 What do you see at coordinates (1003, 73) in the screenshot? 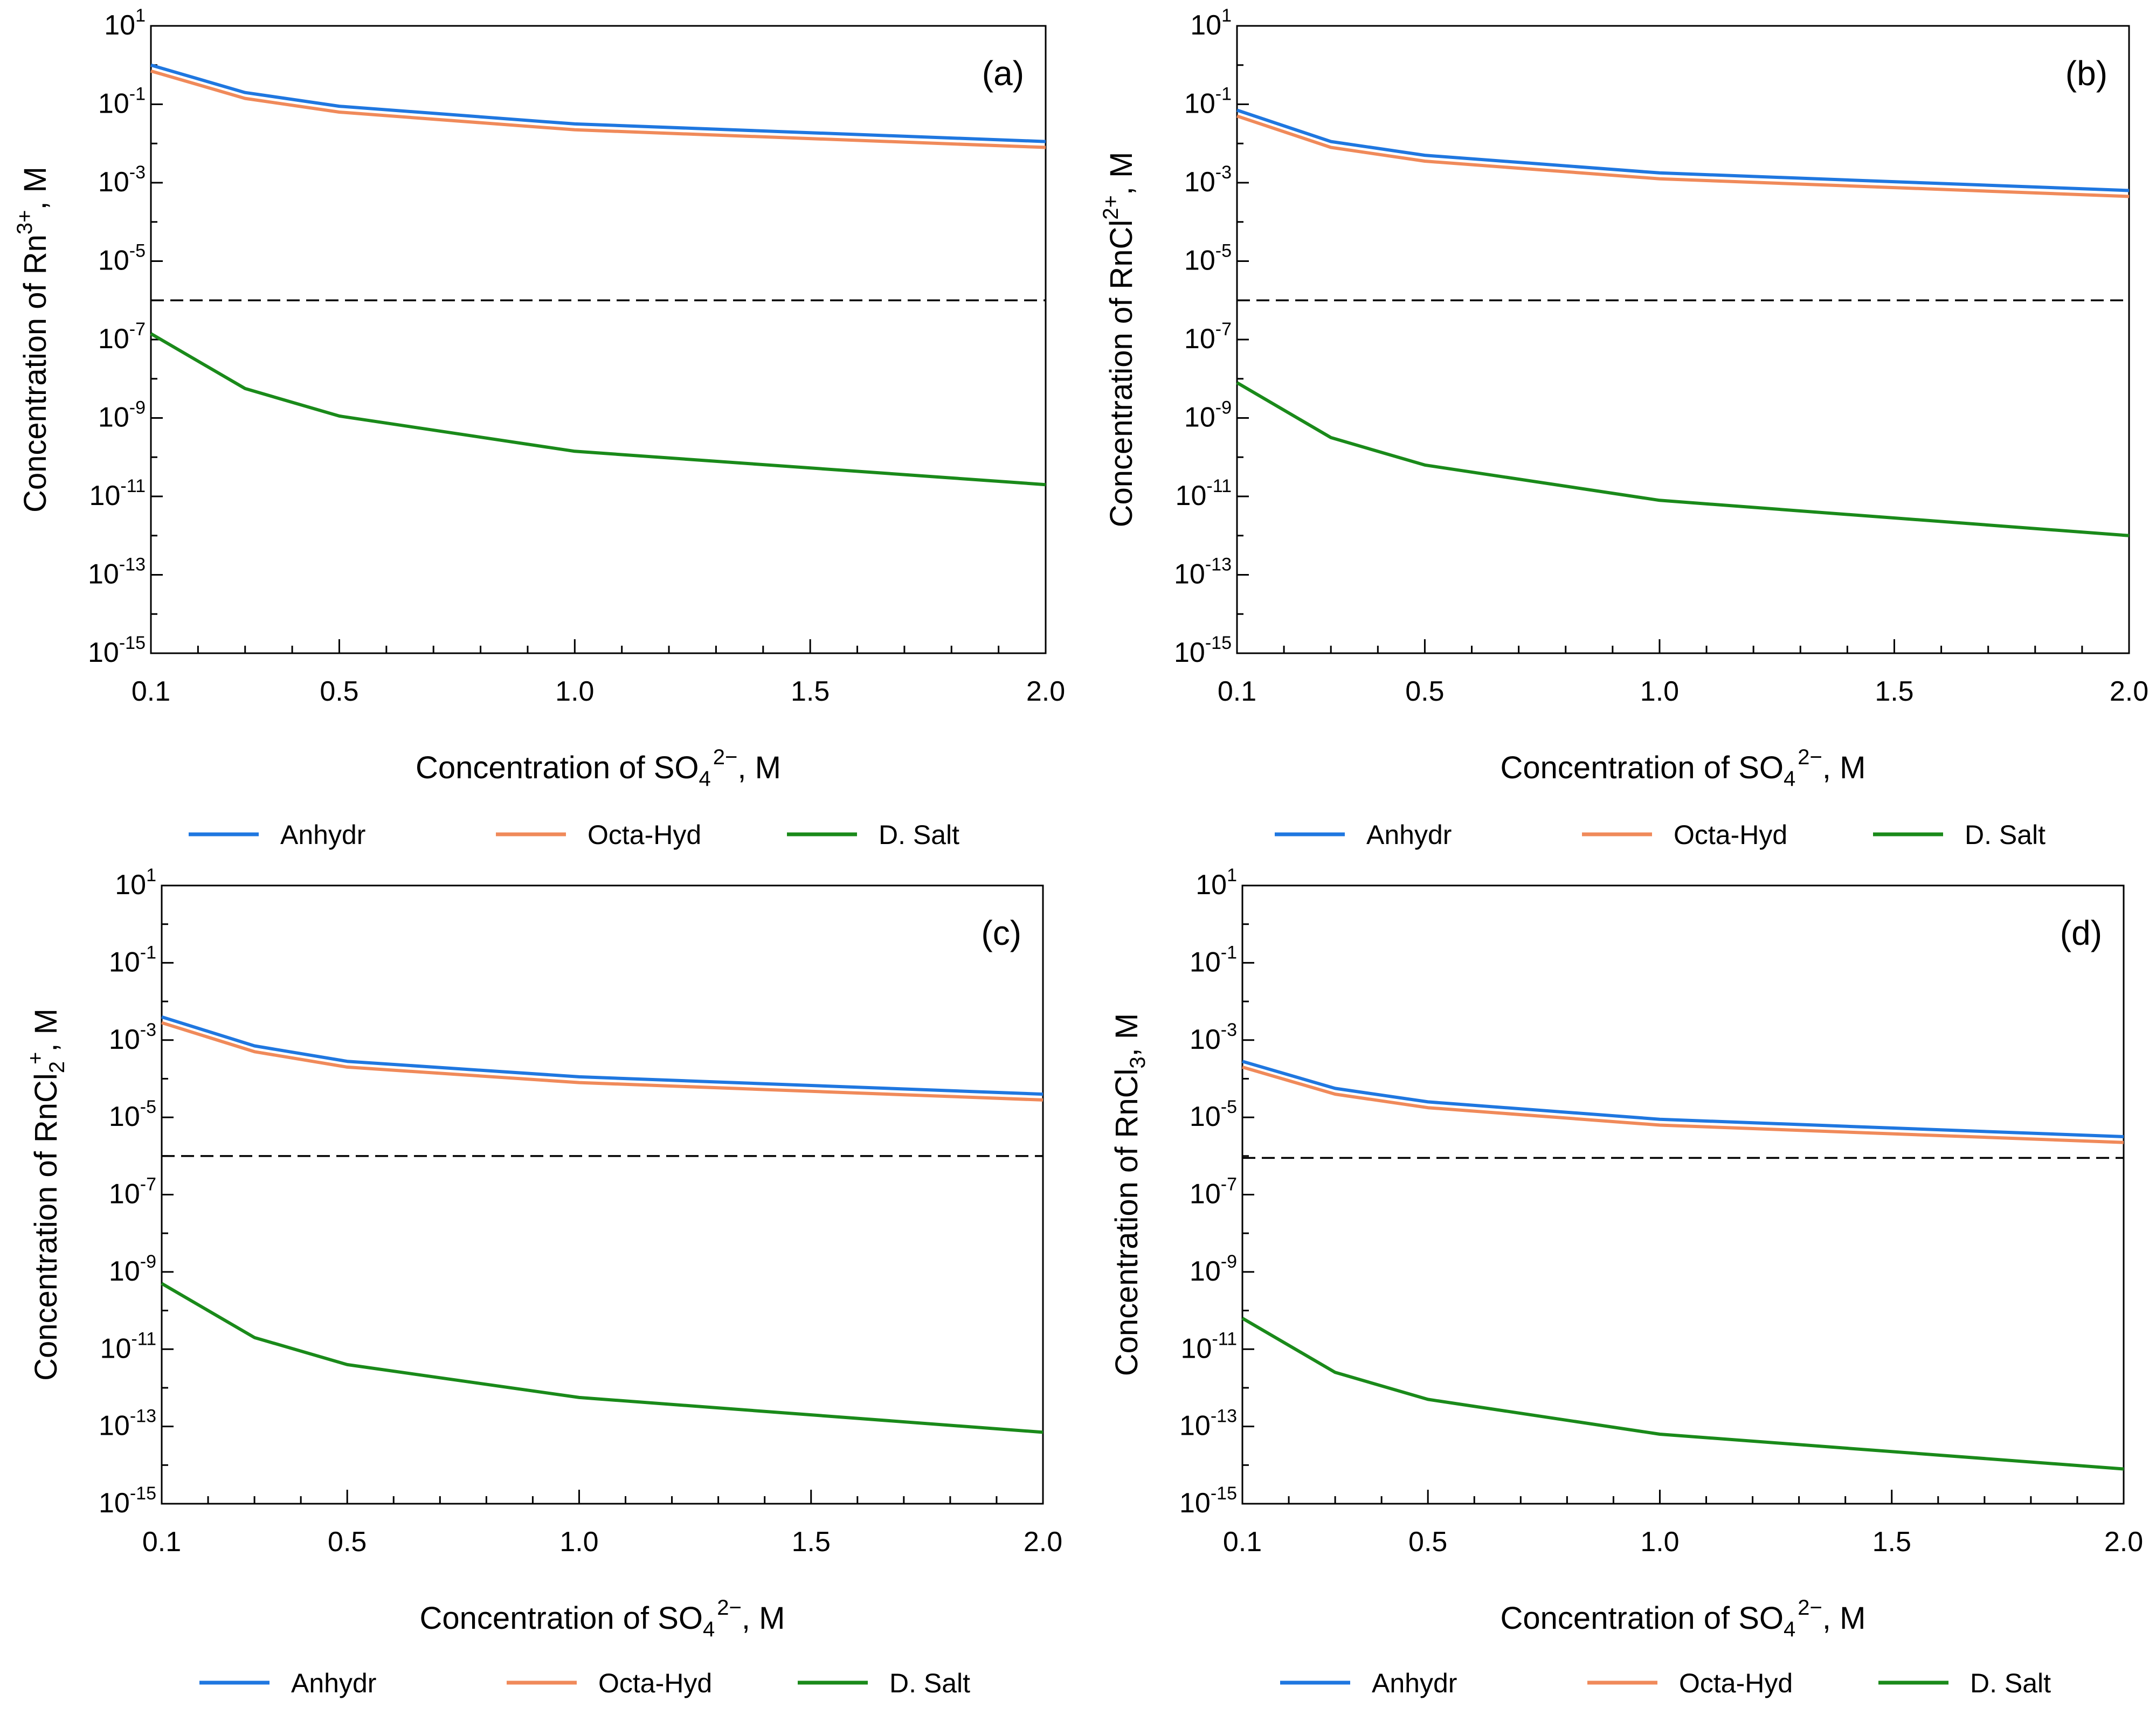
I see `panel-tag-a: (a)` at bounding box center [1003, 73].